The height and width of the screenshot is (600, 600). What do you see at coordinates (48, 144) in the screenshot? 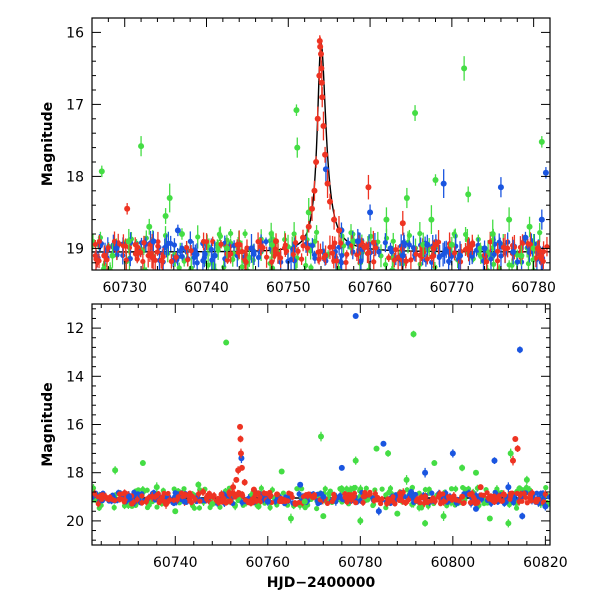
I see `y-axis-label: Magnitude` at bounding box center [48, 144].